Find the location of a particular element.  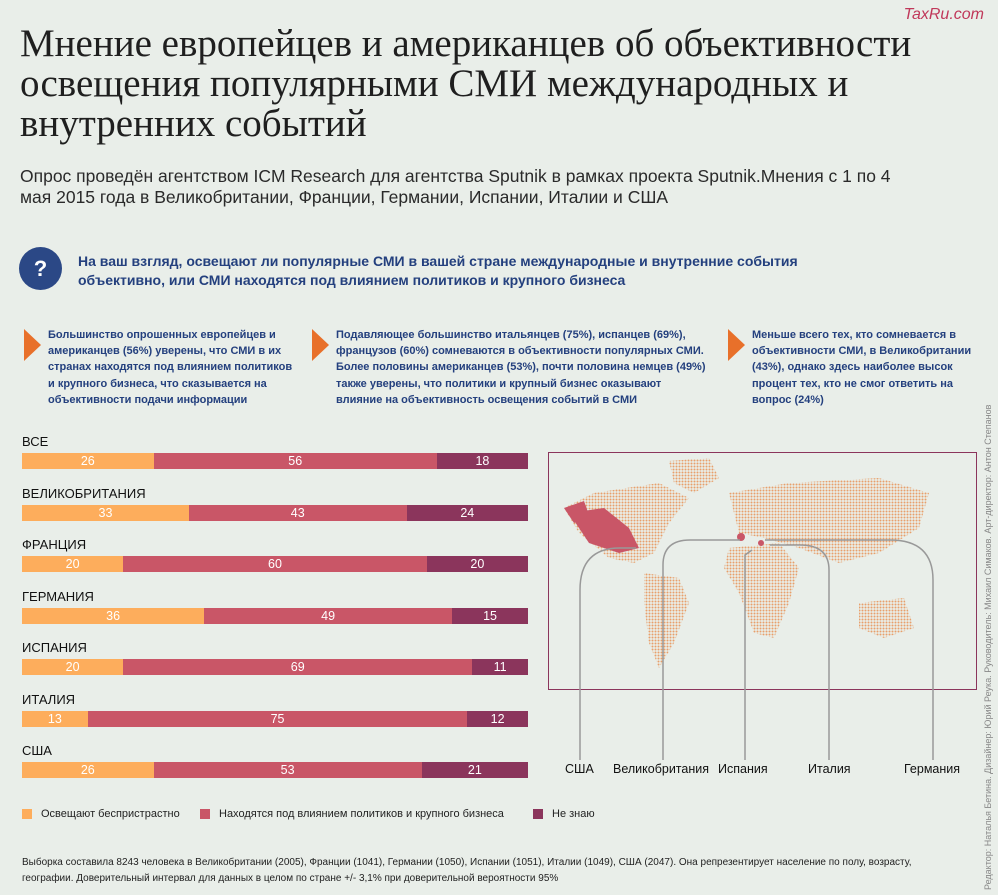

bar-segment-influenced: 43 is located at coordinates (297, 512).